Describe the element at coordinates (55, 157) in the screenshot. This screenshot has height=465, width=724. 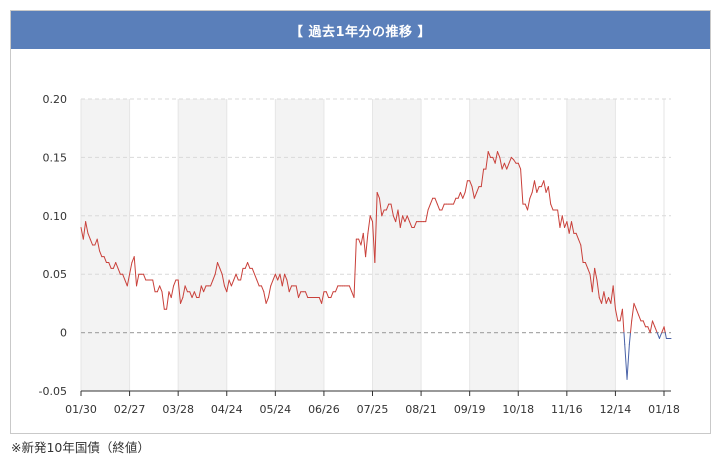
I see `y-tick-label: 0.15` at that location.